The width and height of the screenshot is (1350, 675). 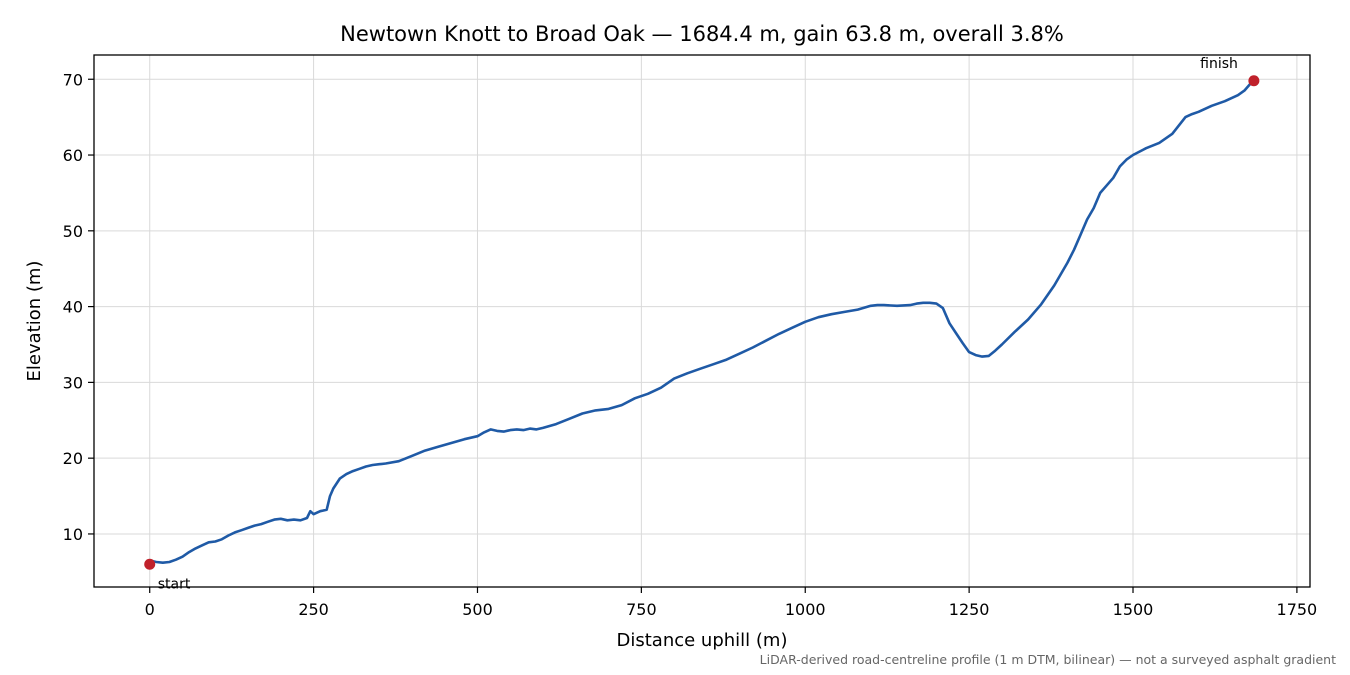 I want to click on y-tick-label: 40, so click(x=73, y=307).